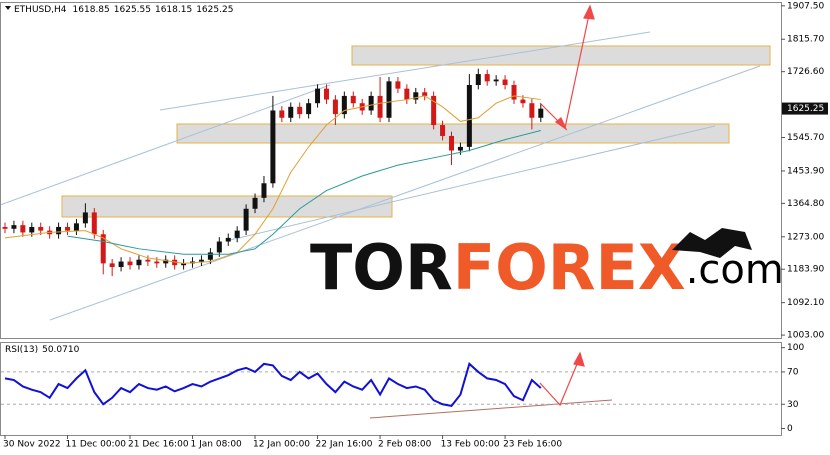  What do you see at coordinates (40, 10) in the screenshot?
I see `symbol: ETHUSD,H4` at bounding box center [40, 10].